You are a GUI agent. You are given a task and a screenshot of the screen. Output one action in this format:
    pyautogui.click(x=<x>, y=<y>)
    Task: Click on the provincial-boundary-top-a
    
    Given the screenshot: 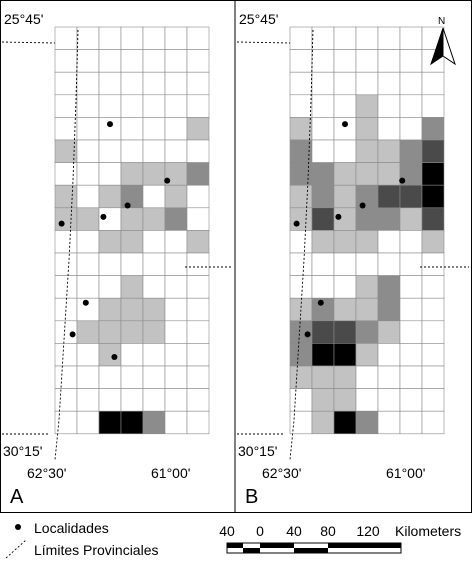 What is the action you would take?
    pyautogui.click(x=28, y=42)
    